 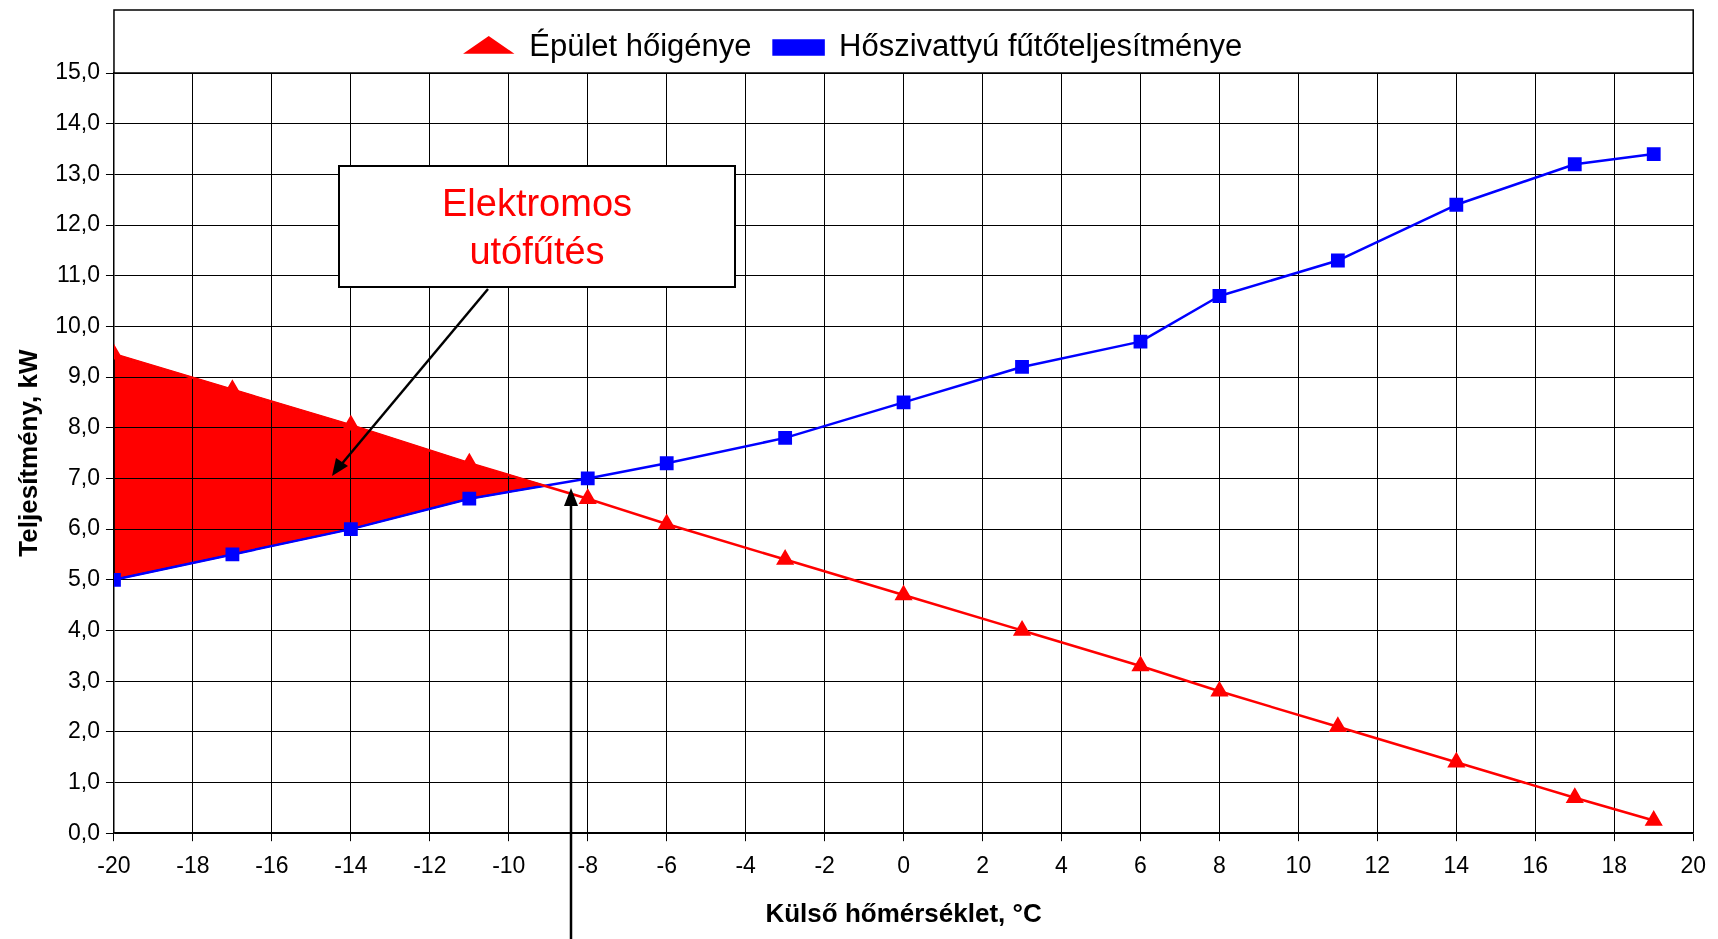 I want to click on y-tick-label: 4,0, so click(x=83, y=628).